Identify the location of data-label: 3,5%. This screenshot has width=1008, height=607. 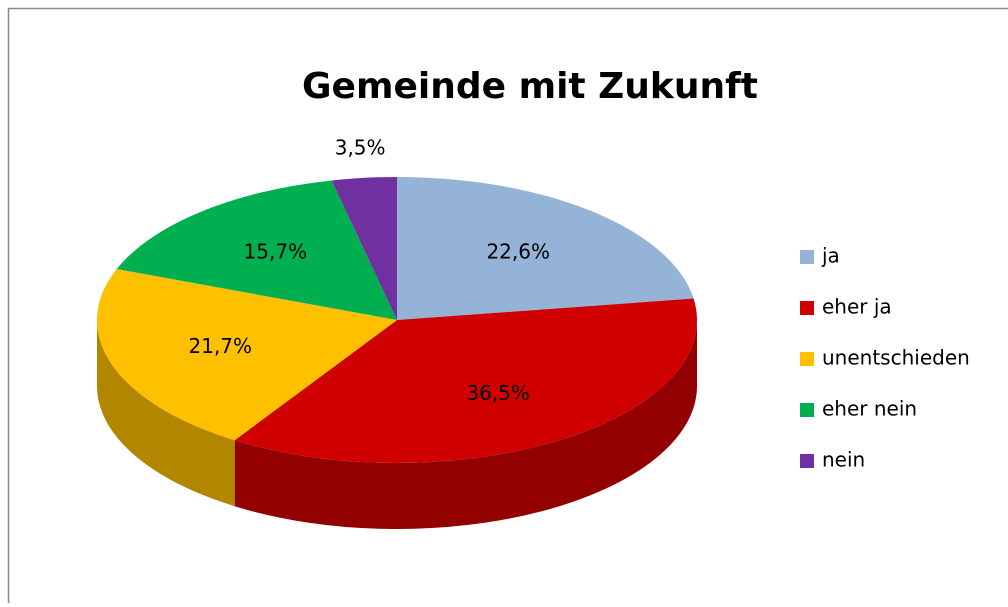
(360, 147).